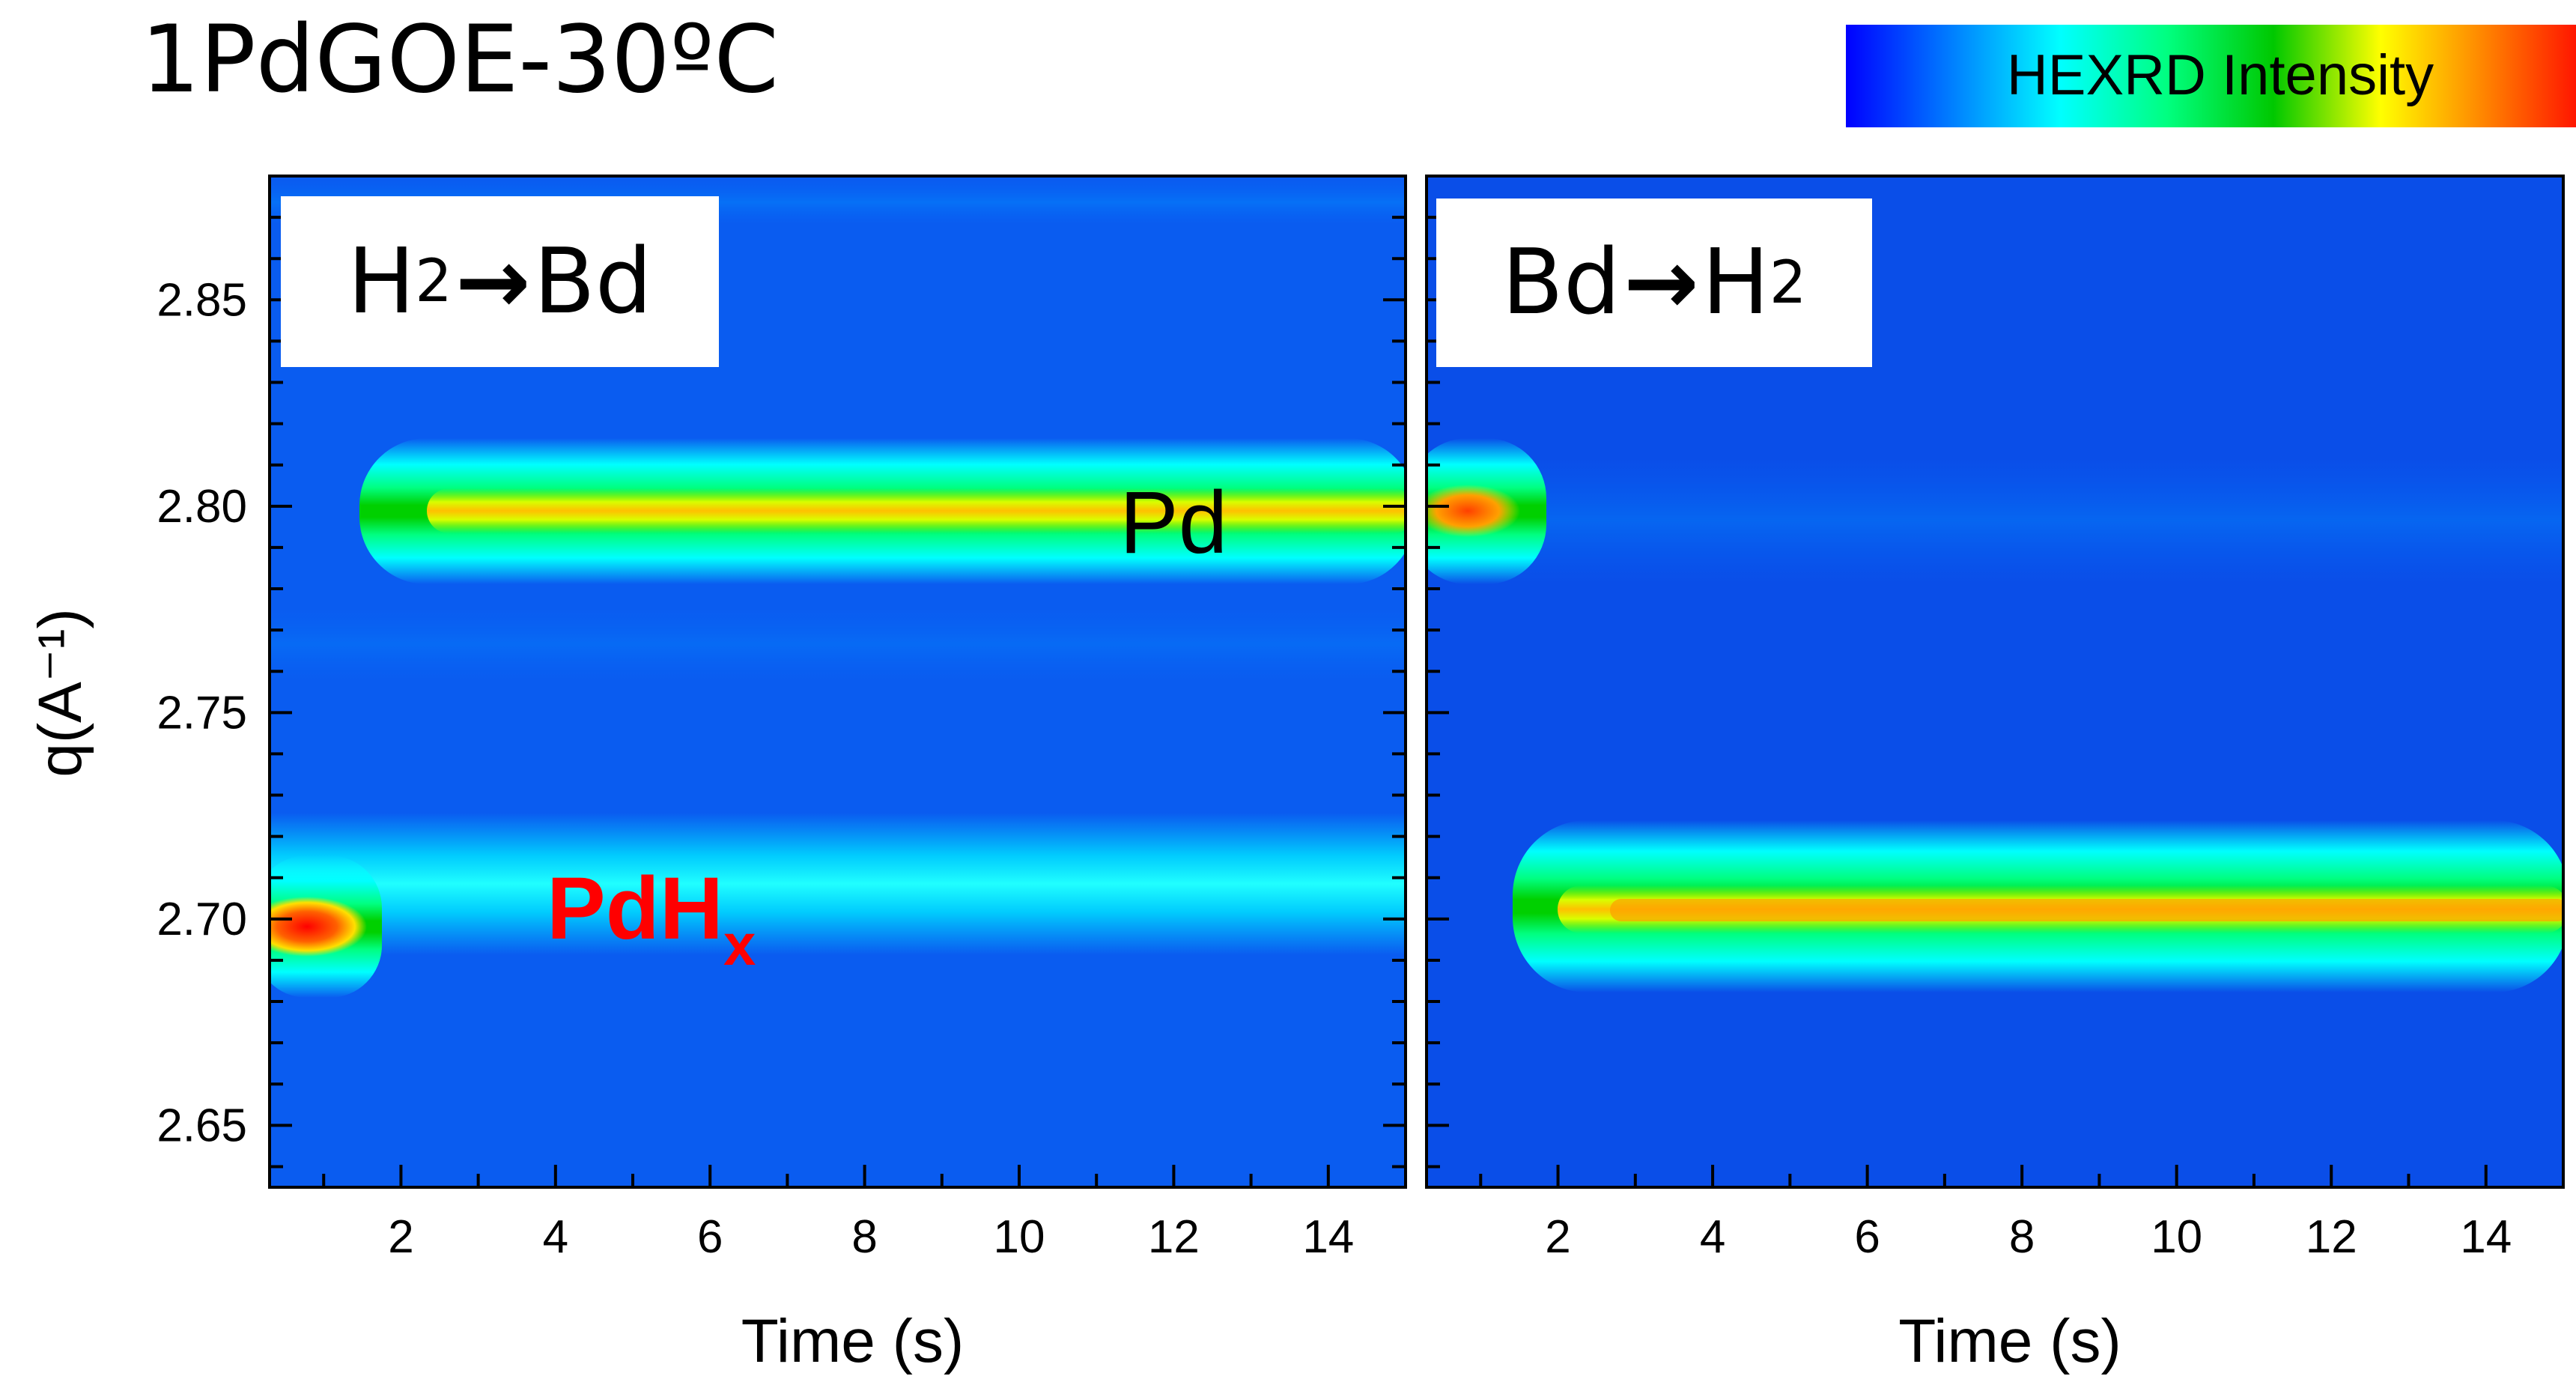  Describe the element at coordinates (202, 300) in the screenshot. I see `y-tick-label: 2.85` at that location.